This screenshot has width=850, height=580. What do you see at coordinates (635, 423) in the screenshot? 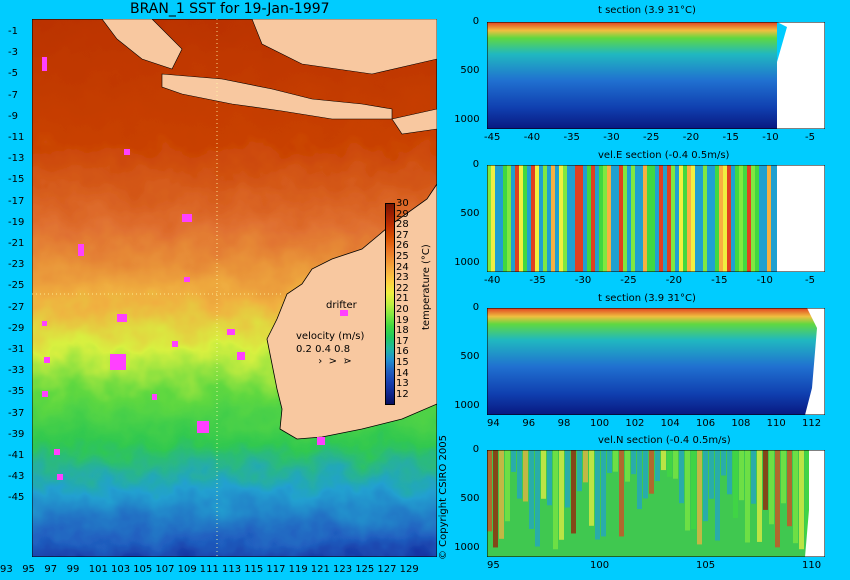
I see `section-x-tick: 102` at bounding box center [635, 423].